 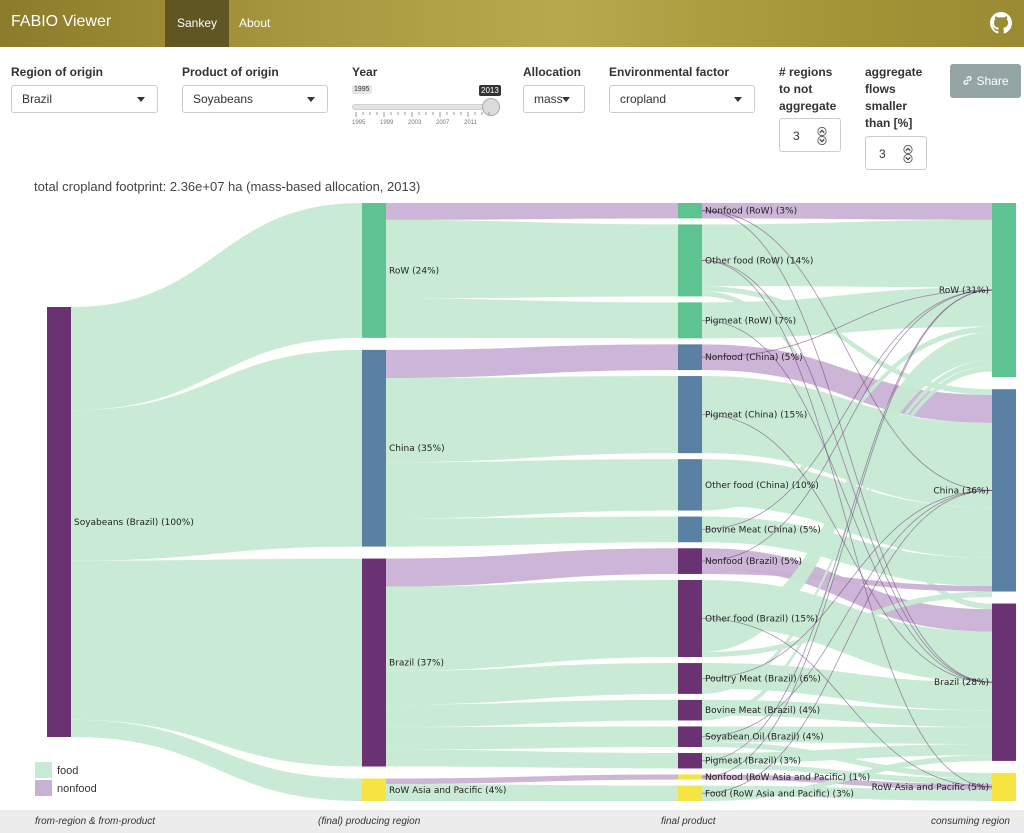 What do you see at coordinates (810, 135) in the screenshot?
I see `regions-not-aggregate-input: 3` at bounding box center [810, 135].